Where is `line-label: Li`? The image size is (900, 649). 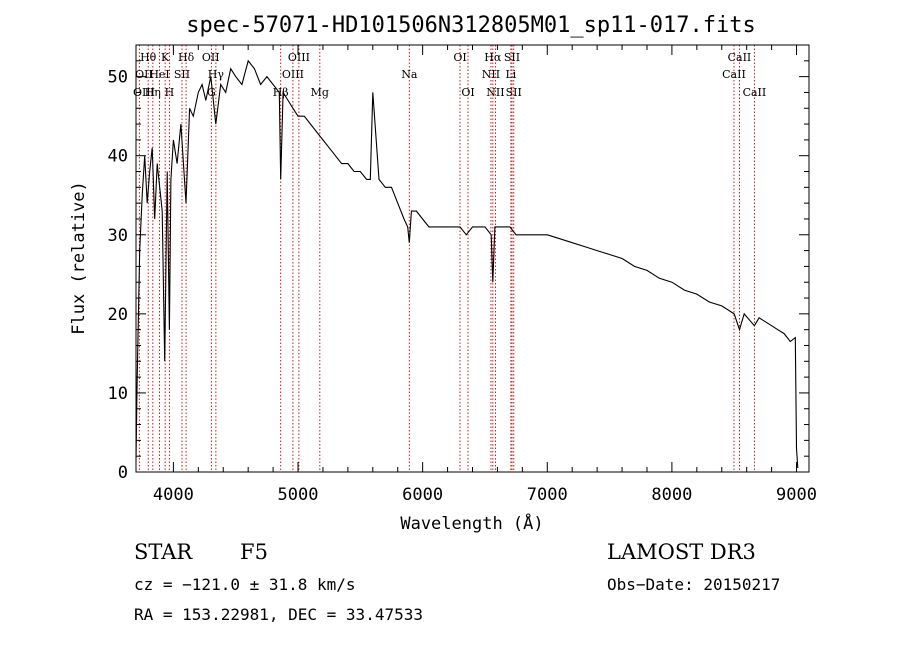
line-label: Li is located at coordinates (510, 74).